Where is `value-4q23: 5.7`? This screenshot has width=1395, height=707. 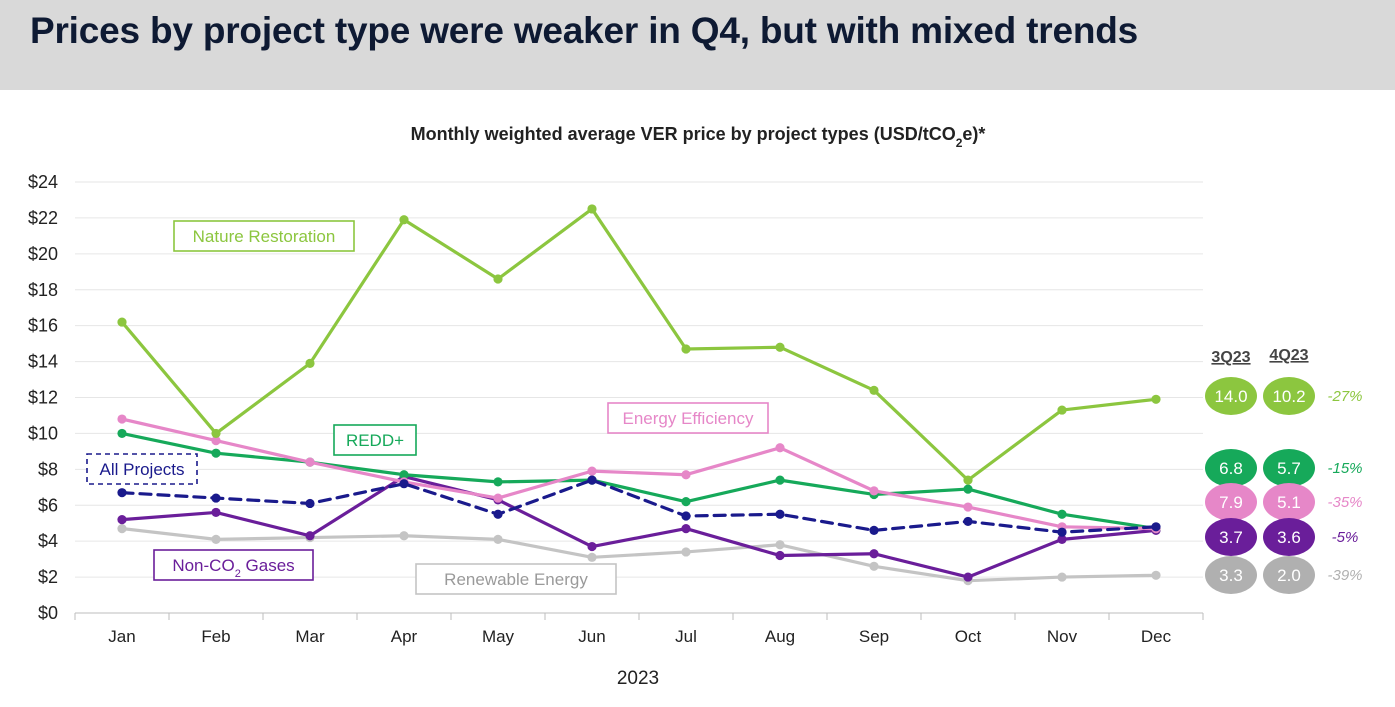 value-4q23: 5.7 is located at coordinates (1289, 468).